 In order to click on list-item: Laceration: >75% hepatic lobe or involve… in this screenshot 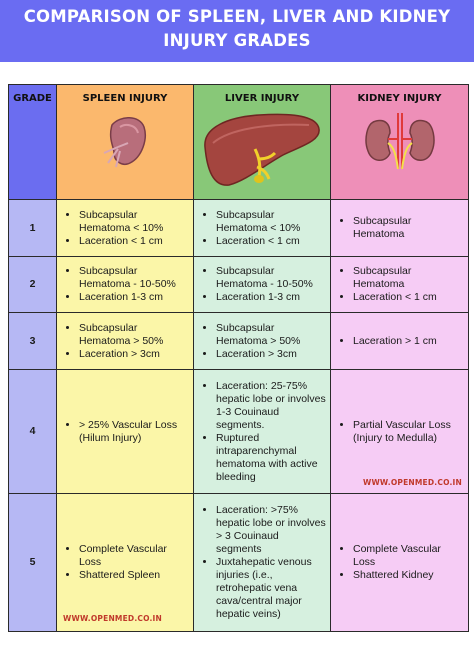, I will do `click(271, 530)`.